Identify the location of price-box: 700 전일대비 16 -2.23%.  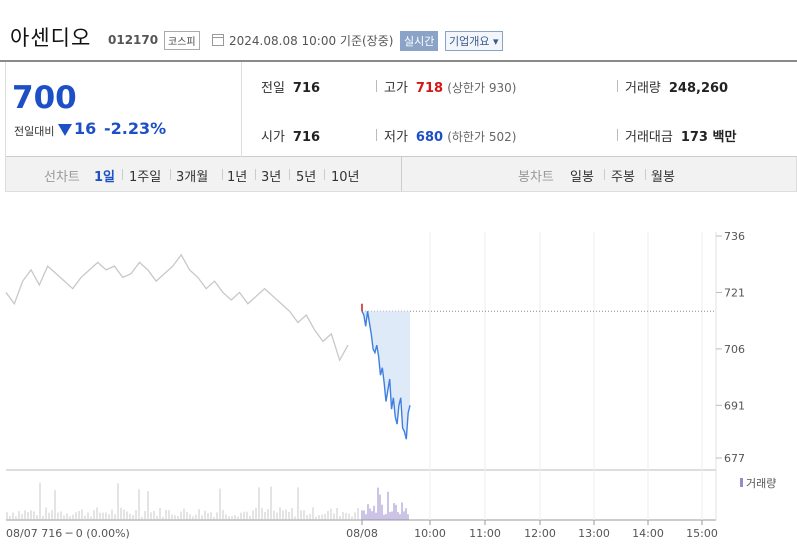
(123, 109).